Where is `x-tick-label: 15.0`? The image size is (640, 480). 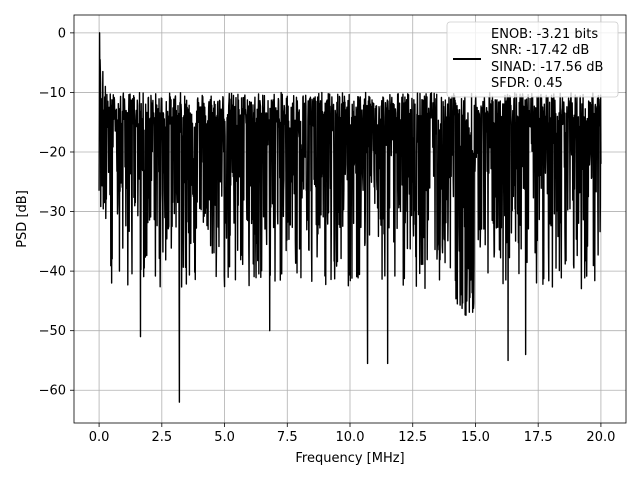
x-tick-label: 15.0 is located at coordinates (475, 437).